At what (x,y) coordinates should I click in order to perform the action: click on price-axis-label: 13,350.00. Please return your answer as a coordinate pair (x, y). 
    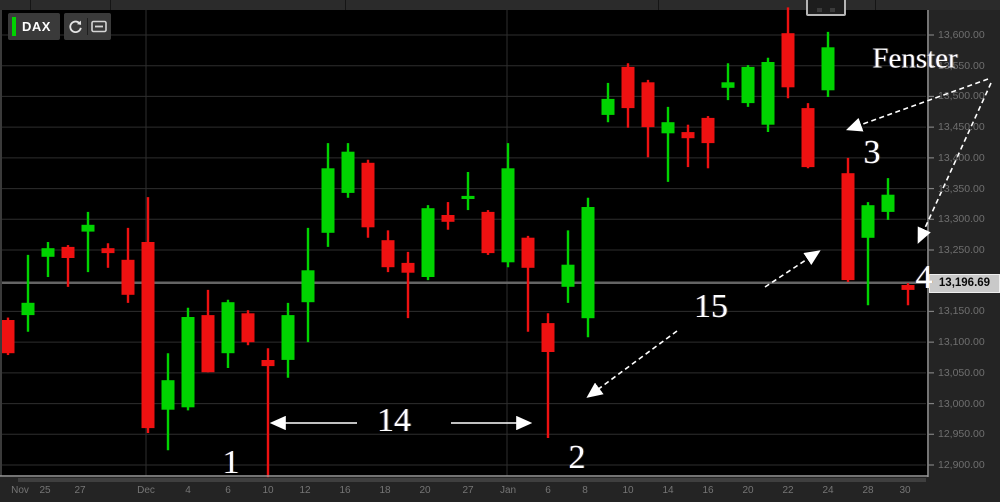
    Looking at the image, I should click on (961, 188).